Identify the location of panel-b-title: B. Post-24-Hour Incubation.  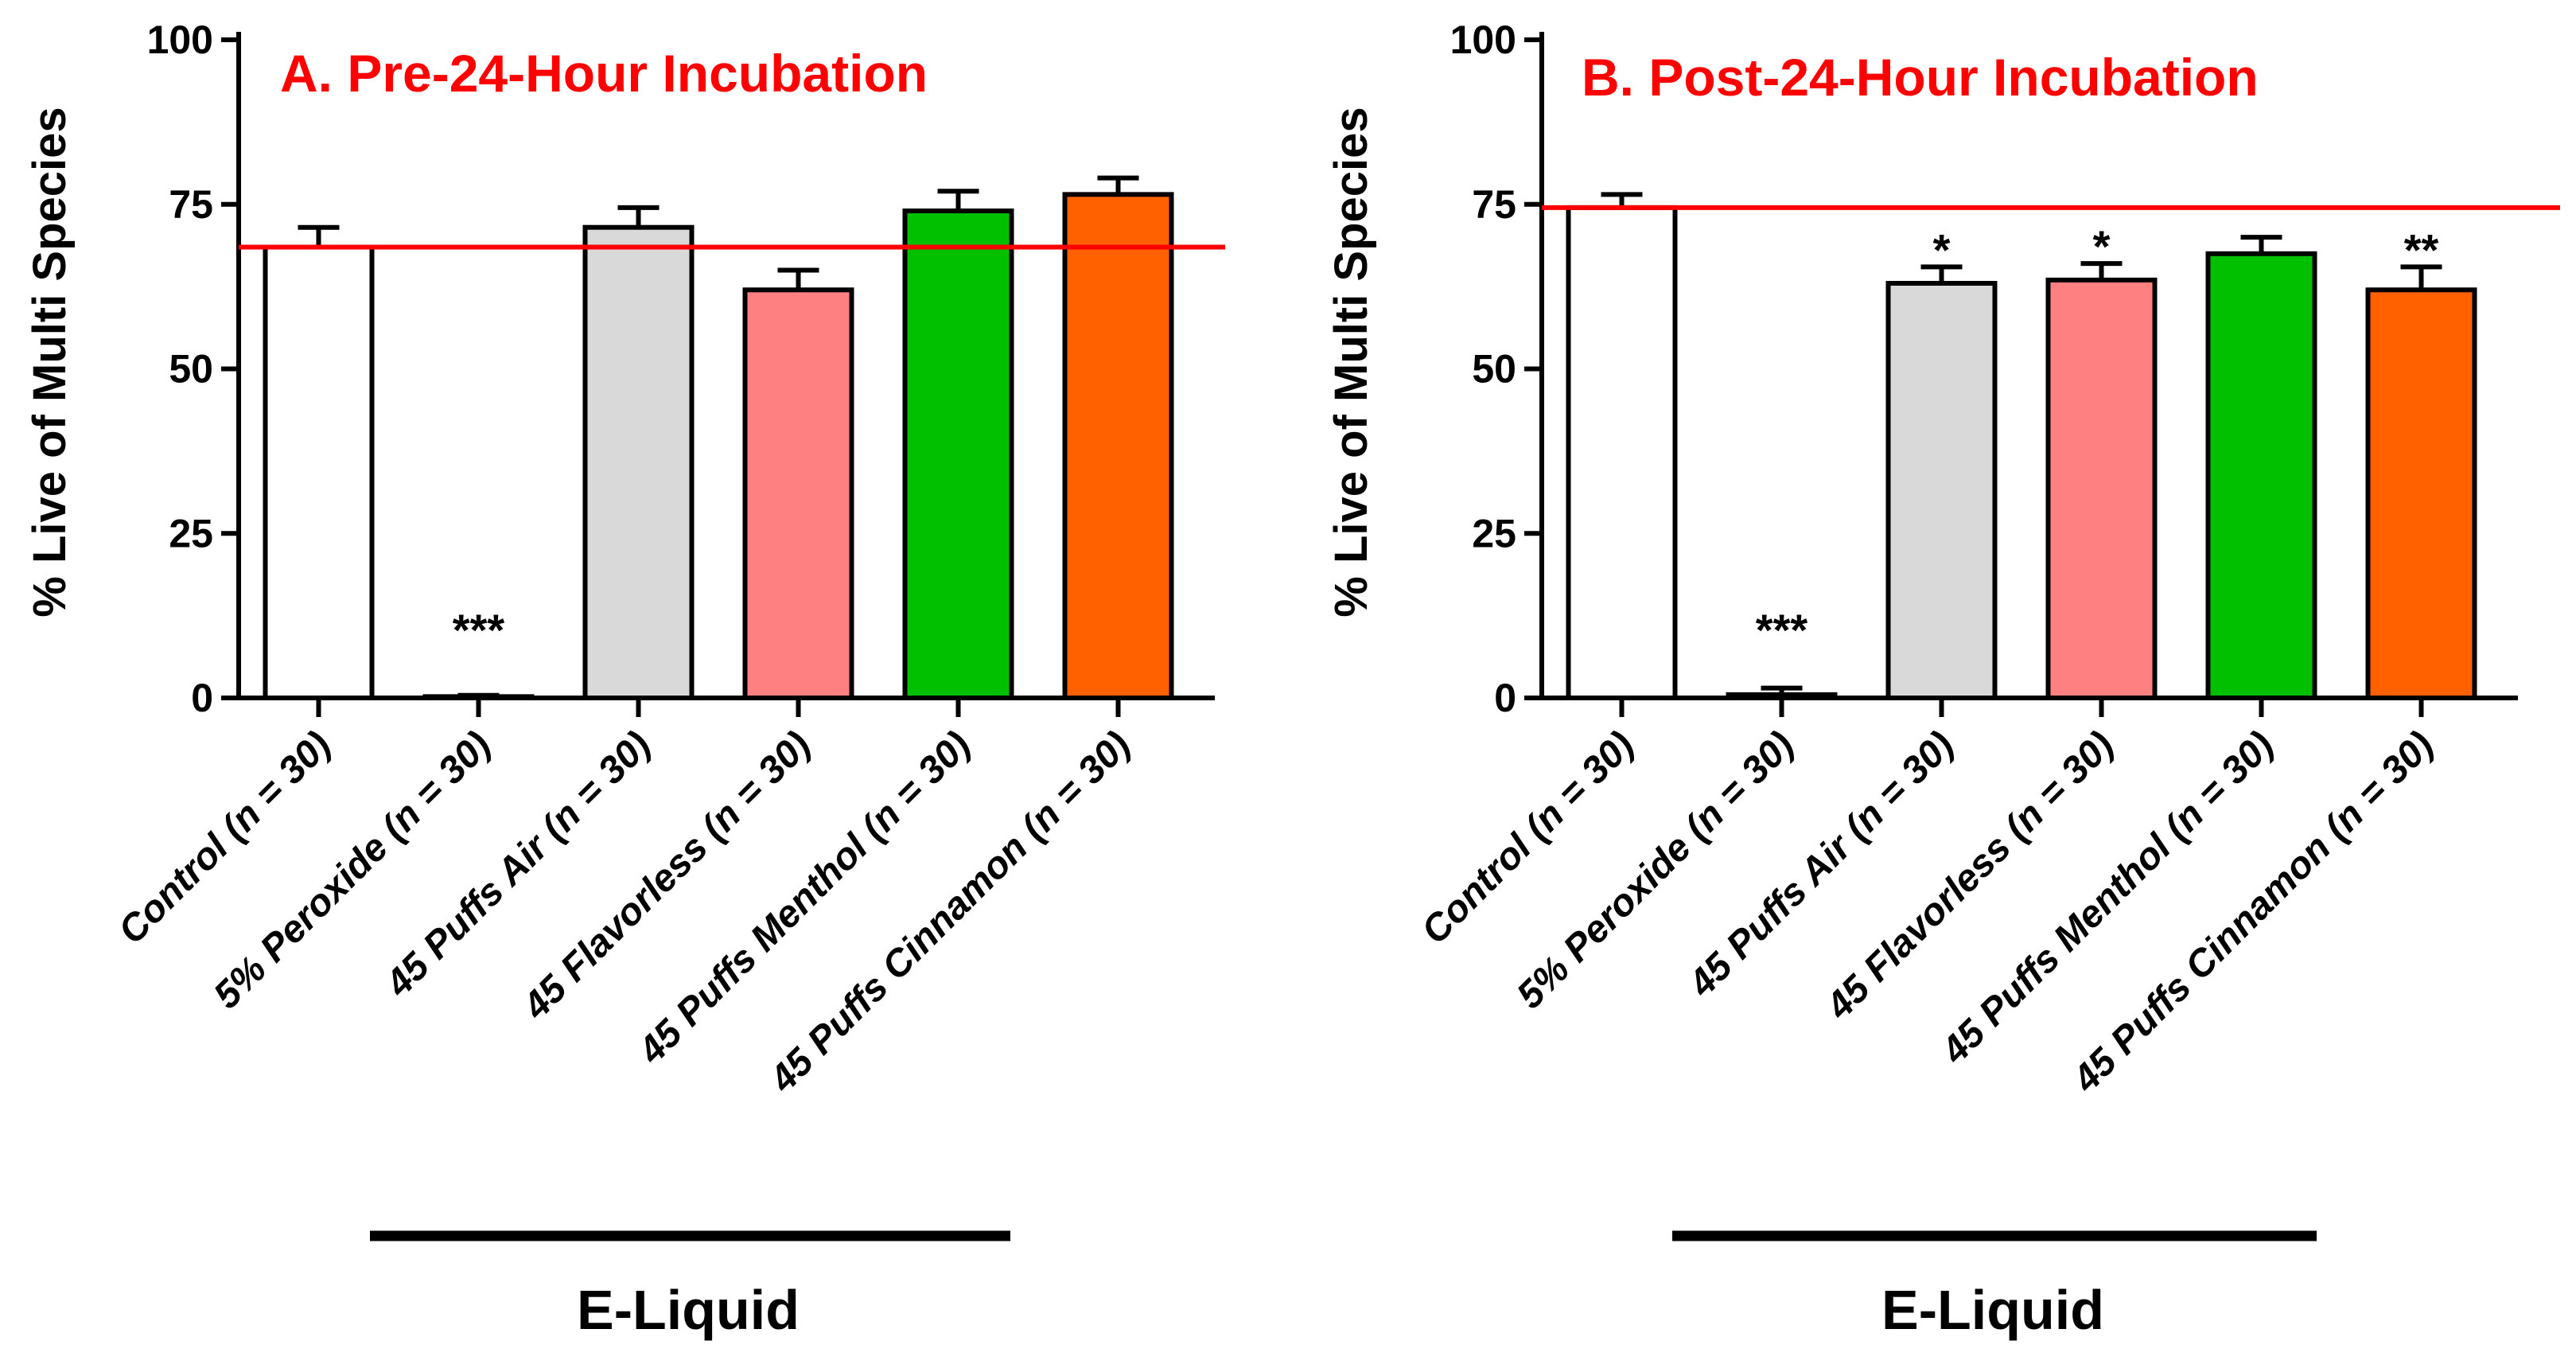
(1921, 77).